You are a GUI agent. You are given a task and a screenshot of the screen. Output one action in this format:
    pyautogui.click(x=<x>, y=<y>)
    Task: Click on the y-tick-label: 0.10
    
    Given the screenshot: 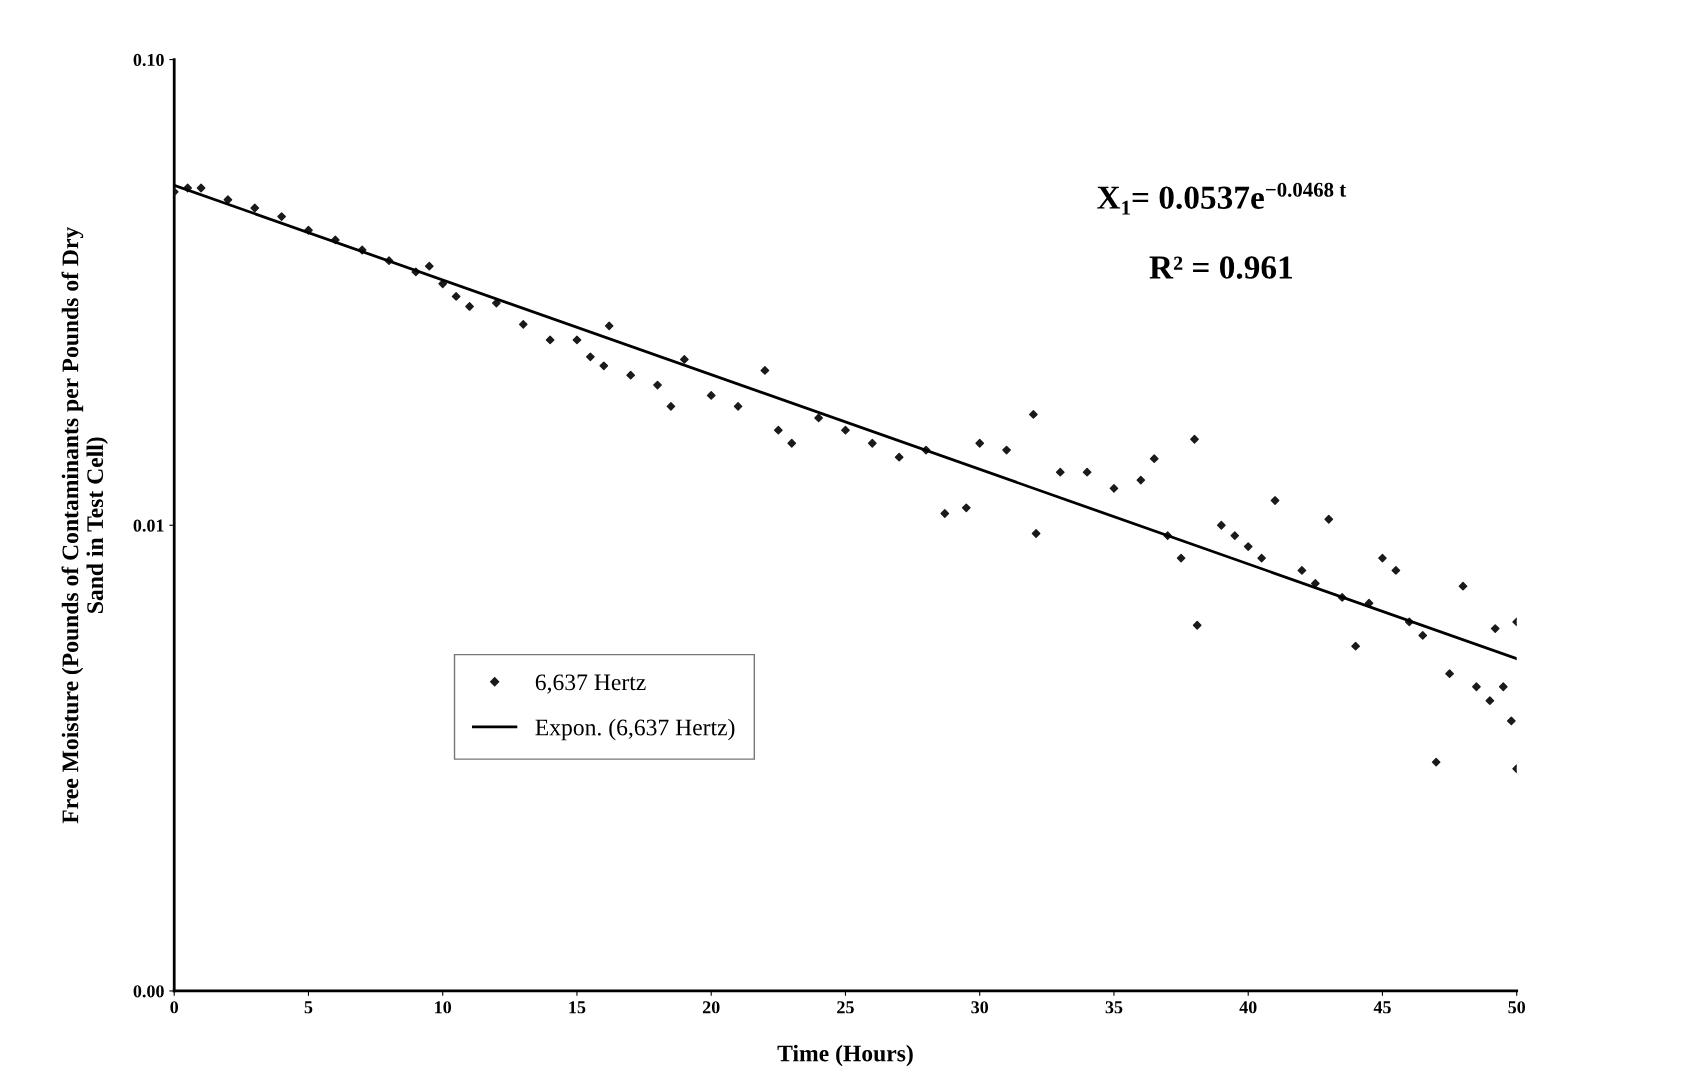 What is the action you would take?
    pyautogui.click(x=148, y=60)
    